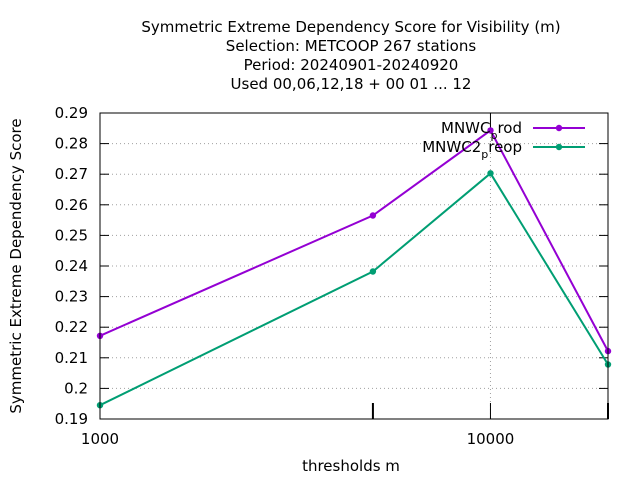 The image size is (640, 480). I want to click on title-line-4: Used 00,06,12,18 + 00 01 ... 12, so click(351, 84).